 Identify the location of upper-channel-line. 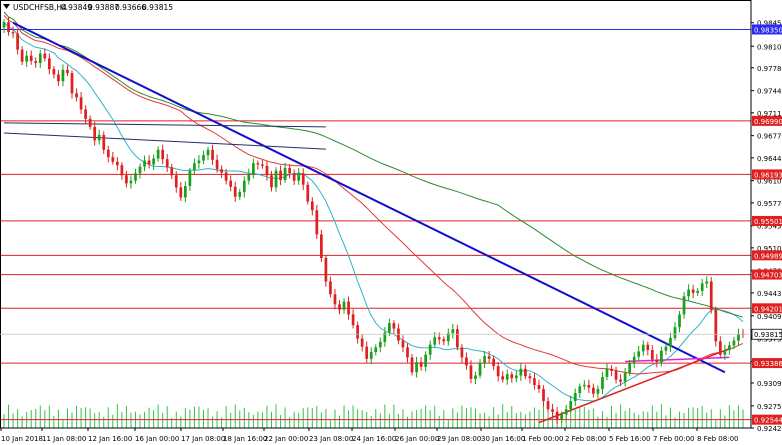
(164, 125).